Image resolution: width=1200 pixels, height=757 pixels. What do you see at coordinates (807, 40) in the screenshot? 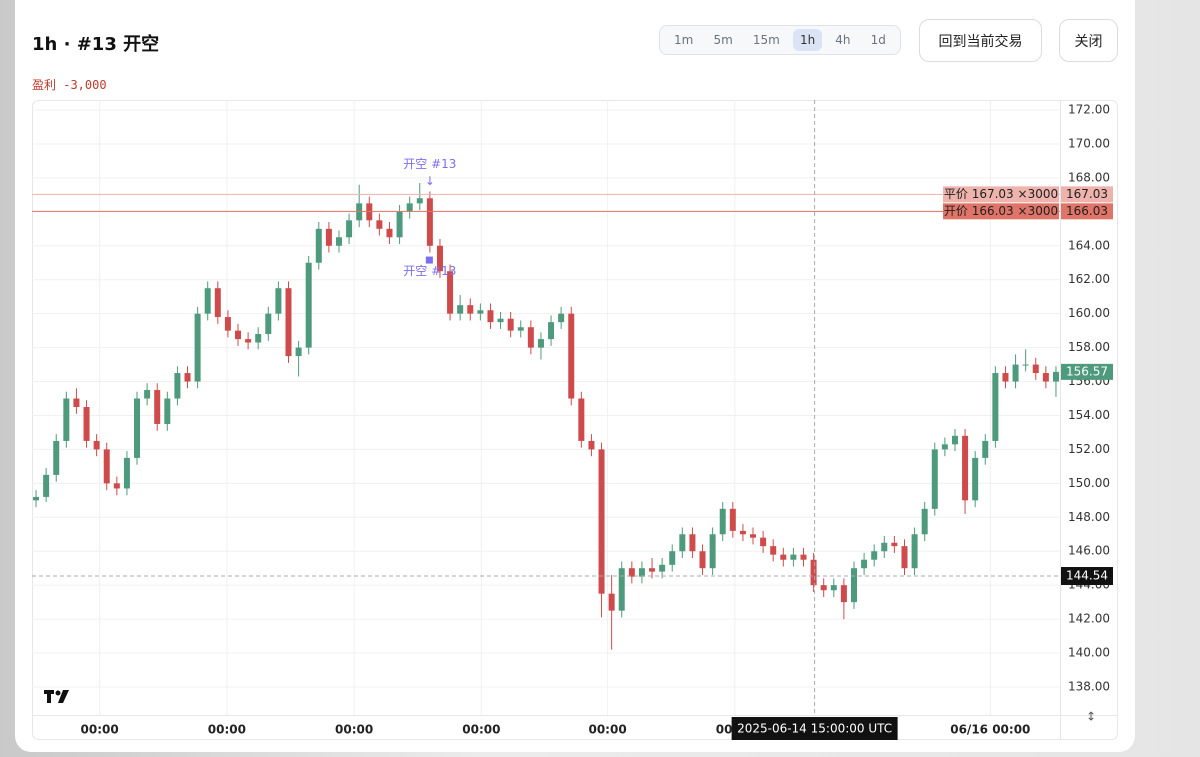
I see `interval-option: 1h` at bounding box center [807, 40].